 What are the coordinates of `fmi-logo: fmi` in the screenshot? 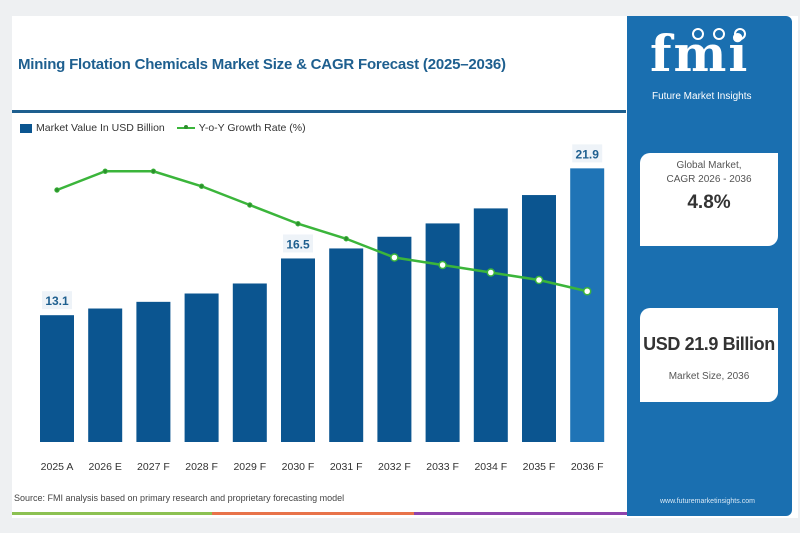 It's located at (700, 53).